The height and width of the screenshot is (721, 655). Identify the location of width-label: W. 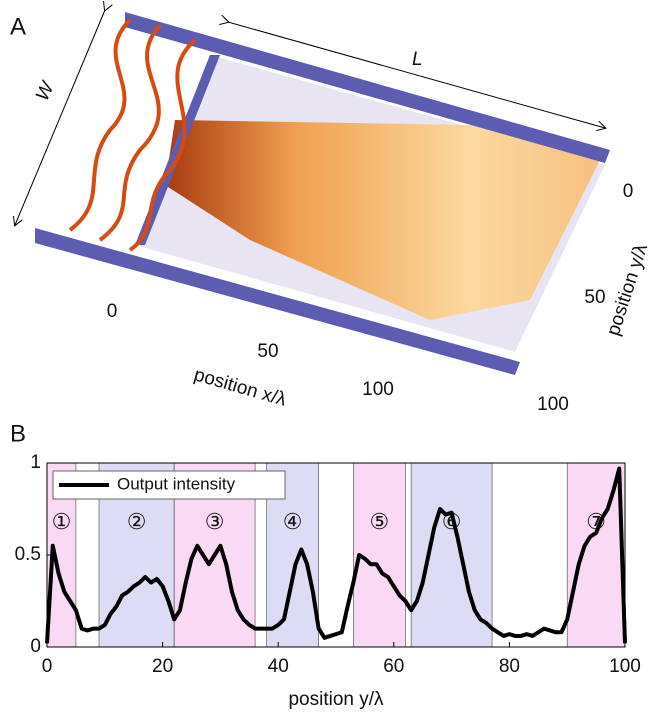
(45, 90).